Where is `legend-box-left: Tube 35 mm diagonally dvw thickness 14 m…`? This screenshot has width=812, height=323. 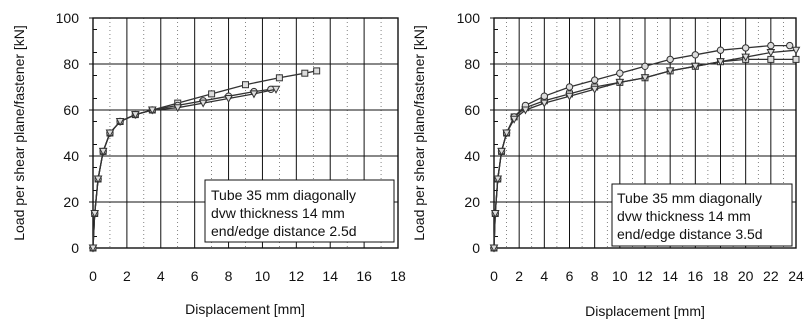 legend-box-left: Tube 35 mm diagonally dvw thickness 14 m… is located at coordinates (299, 211).